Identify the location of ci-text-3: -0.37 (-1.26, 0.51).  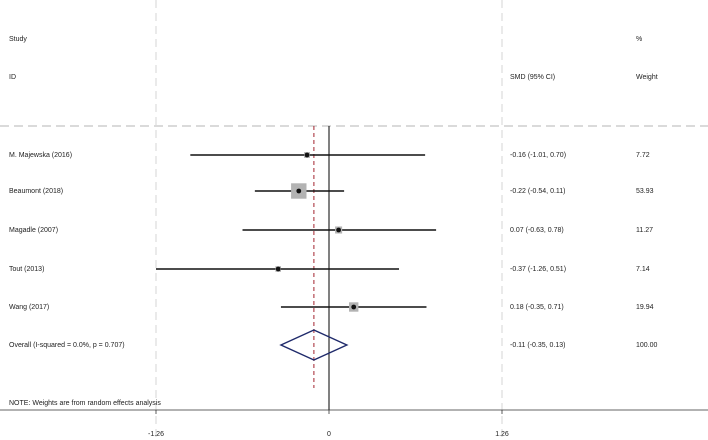
(538, 269).